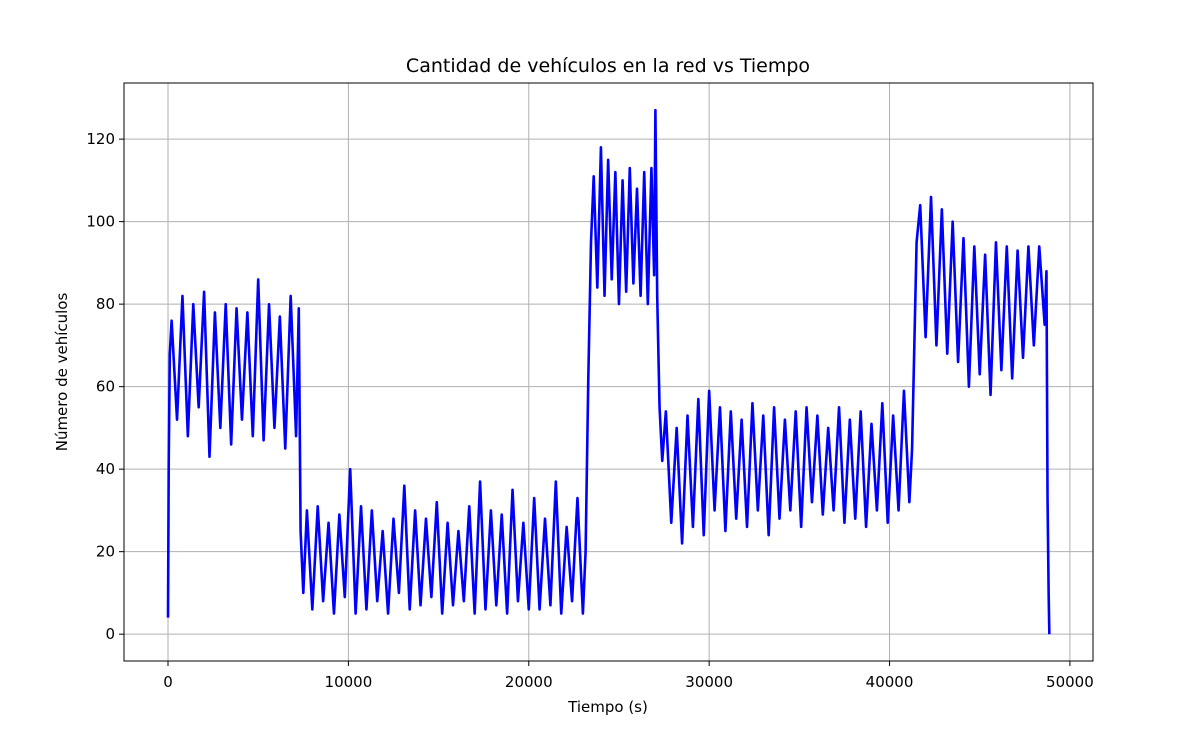  Describe the element at coordinates (105, 304) in the screenshot. I see `y-tick-label: 80` at that location.